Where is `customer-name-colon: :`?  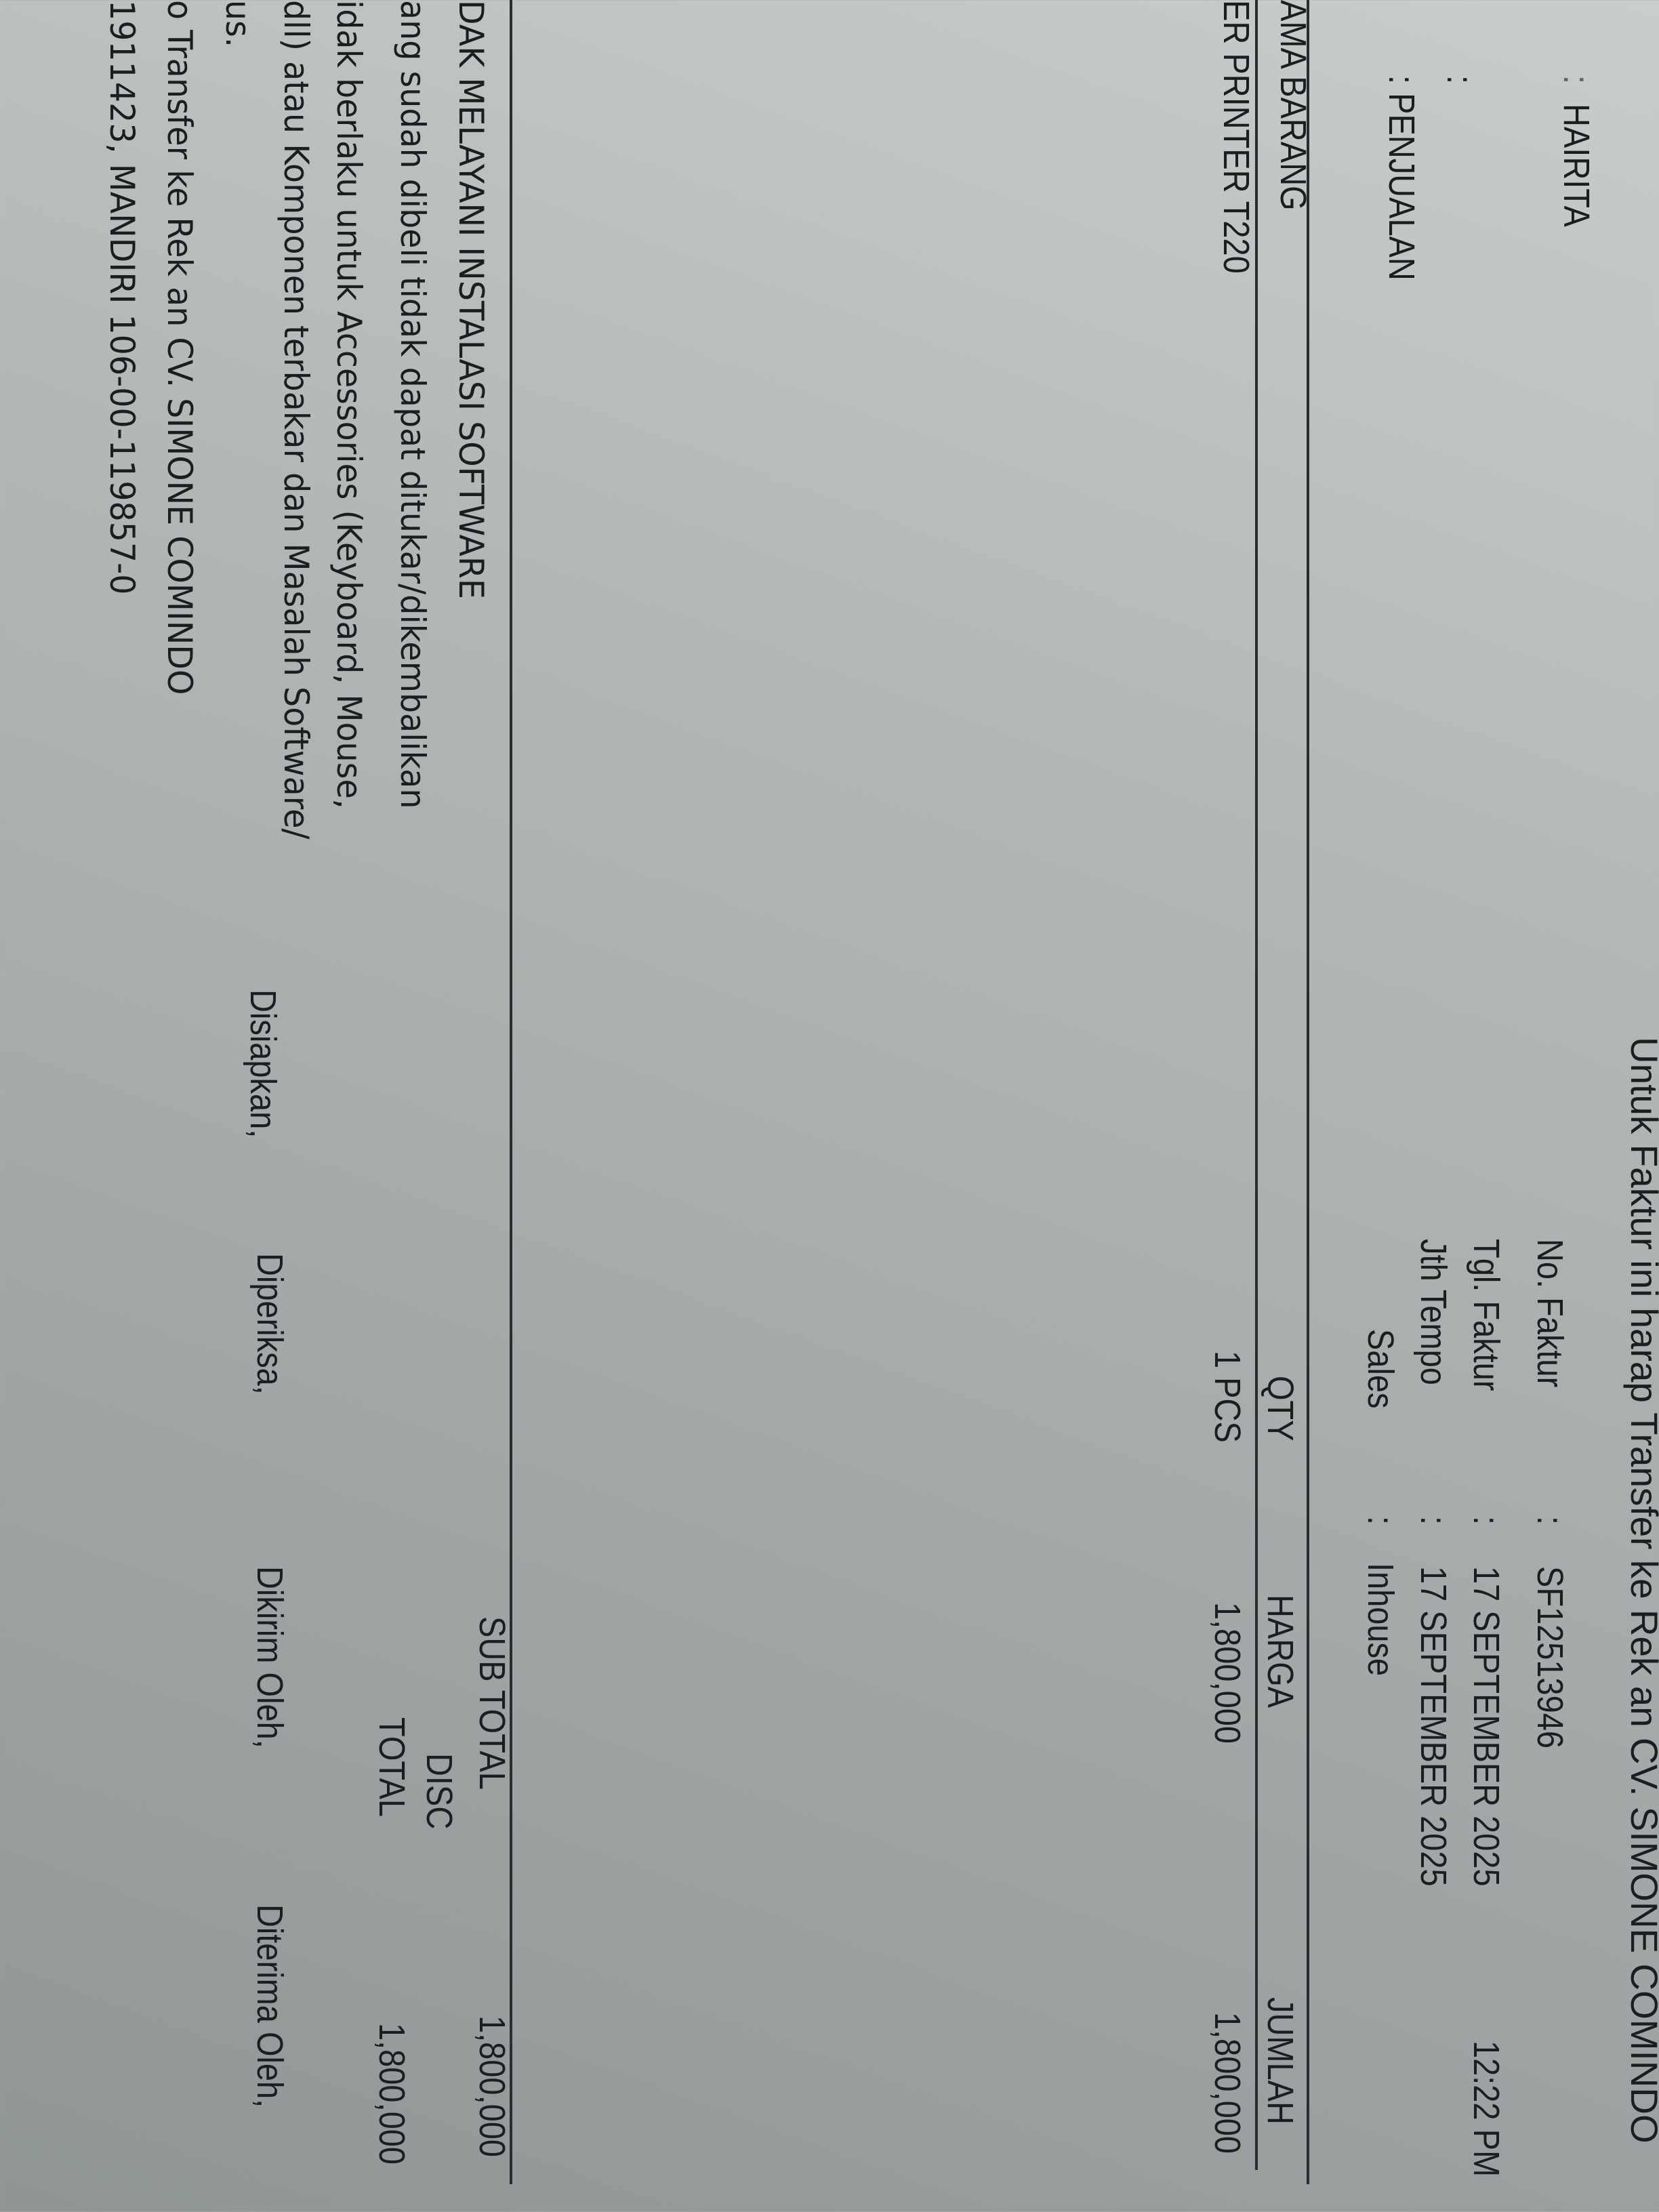
customer-name-colon: : is located at coordinates (1576, 80).